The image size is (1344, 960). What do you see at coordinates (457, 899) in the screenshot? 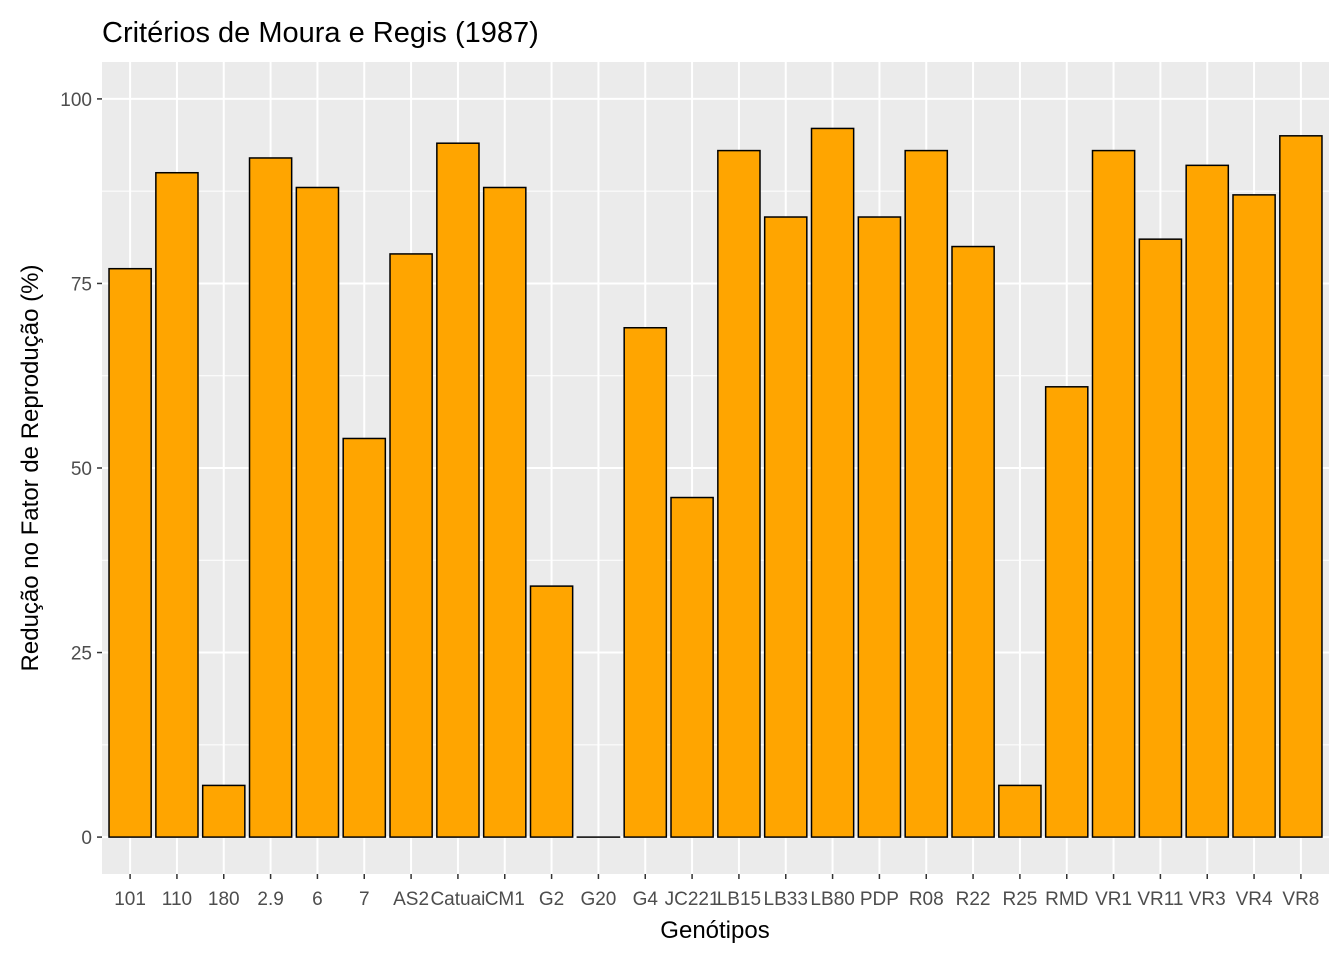
I see `x-tick-label: Catuai` at bounding box center [457, 899].